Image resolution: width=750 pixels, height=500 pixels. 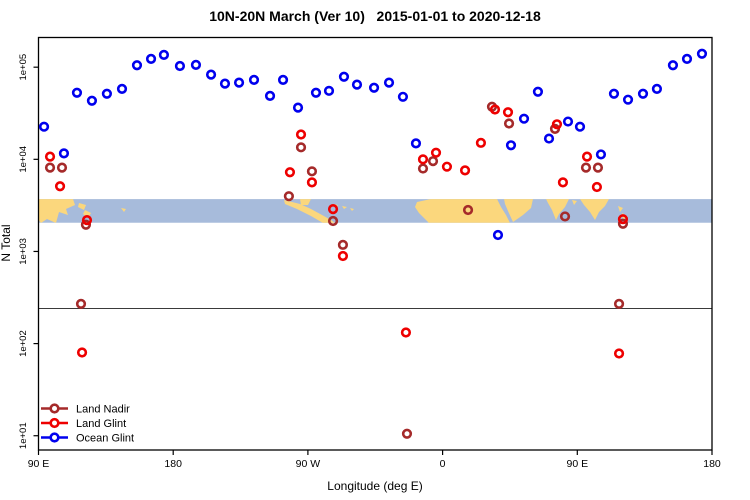 I want to click on y-tick-label: 1e+02, so click(x=23, y=343).